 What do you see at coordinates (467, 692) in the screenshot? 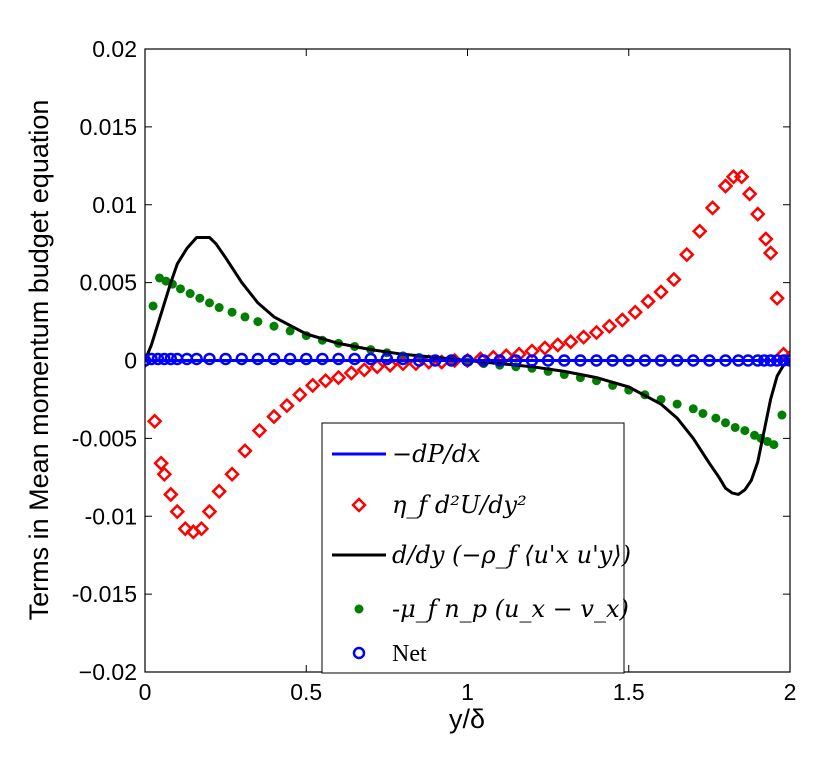
I see `x-tick-label: 1` at bounding box center [467, 692].